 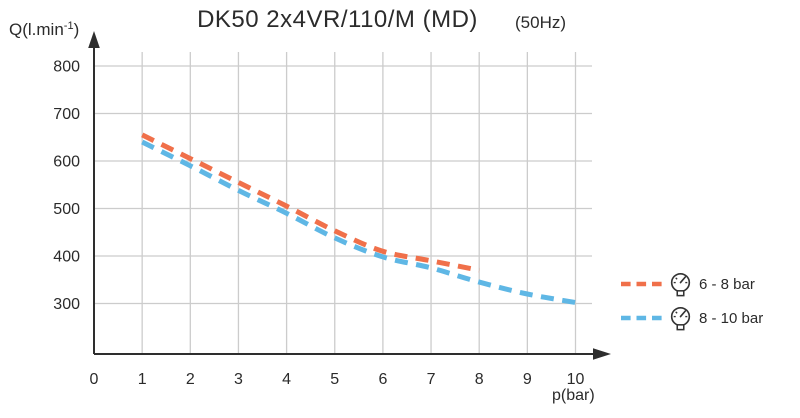 I want to click on legend-label-8-10-bar: 8 - 10 bar, so click(x=731, y=318).